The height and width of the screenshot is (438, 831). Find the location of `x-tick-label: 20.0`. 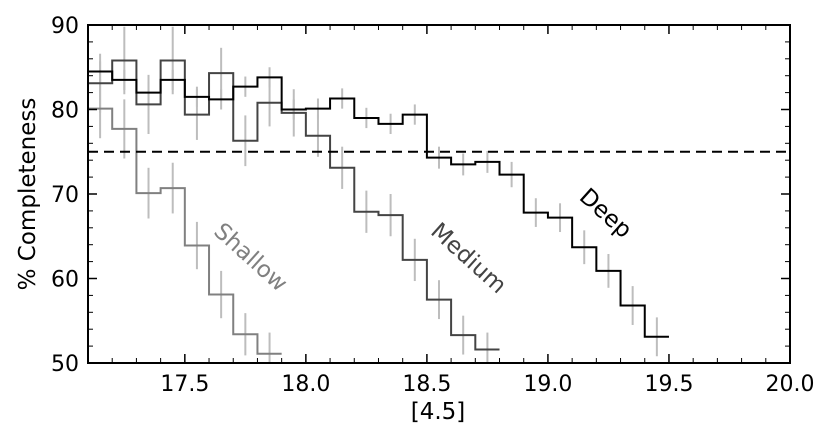

x-tick-label: 20.0 is located at coordinates (790, 384).